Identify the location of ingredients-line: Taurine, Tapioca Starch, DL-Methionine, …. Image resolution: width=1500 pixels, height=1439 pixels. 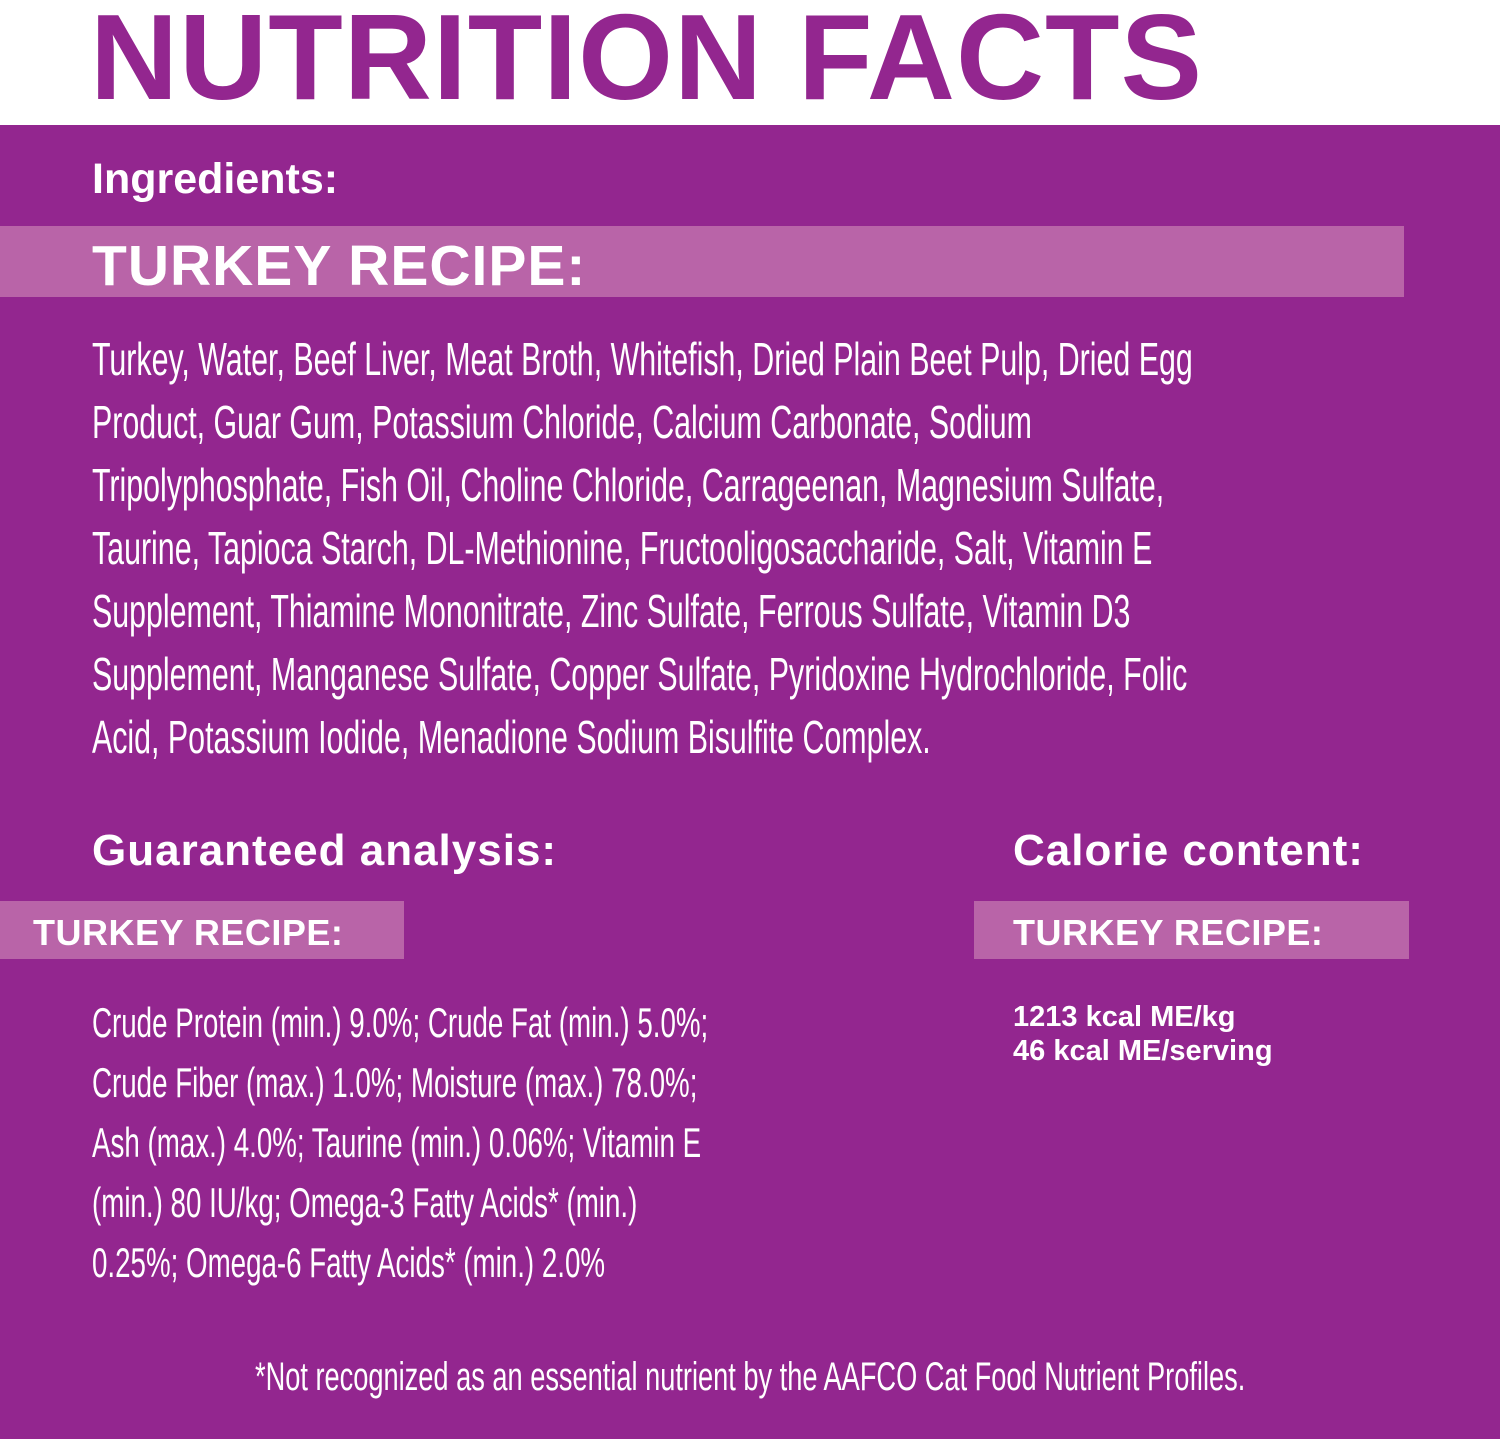
(622, 548).